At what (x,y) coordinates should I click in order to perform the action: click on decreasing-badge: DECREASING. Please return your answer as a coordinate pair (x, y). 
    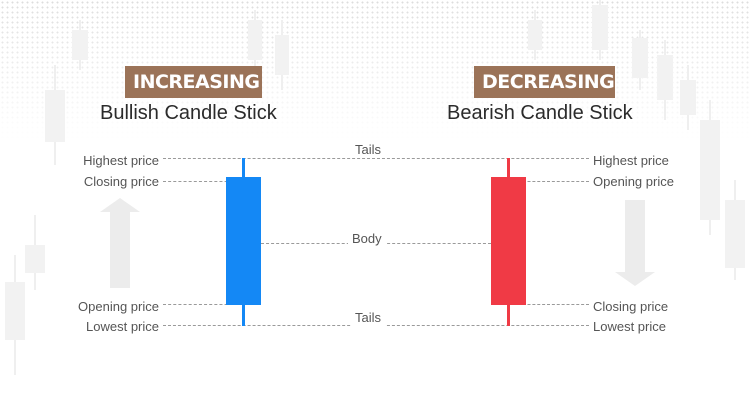
    Looking at the image, I should click on (544, 82).